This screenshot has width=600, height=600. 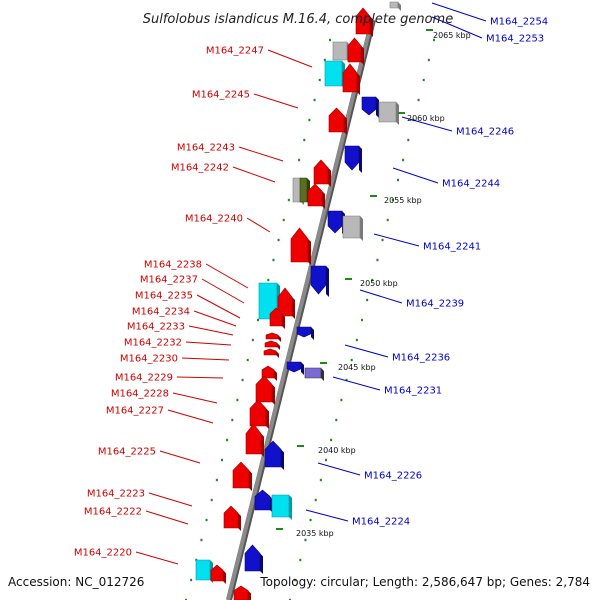 What do you see at coordinates (144, 378) in the screenshot?
I see `left-gene-label: M164_2229` at bounding box center [144, 378].